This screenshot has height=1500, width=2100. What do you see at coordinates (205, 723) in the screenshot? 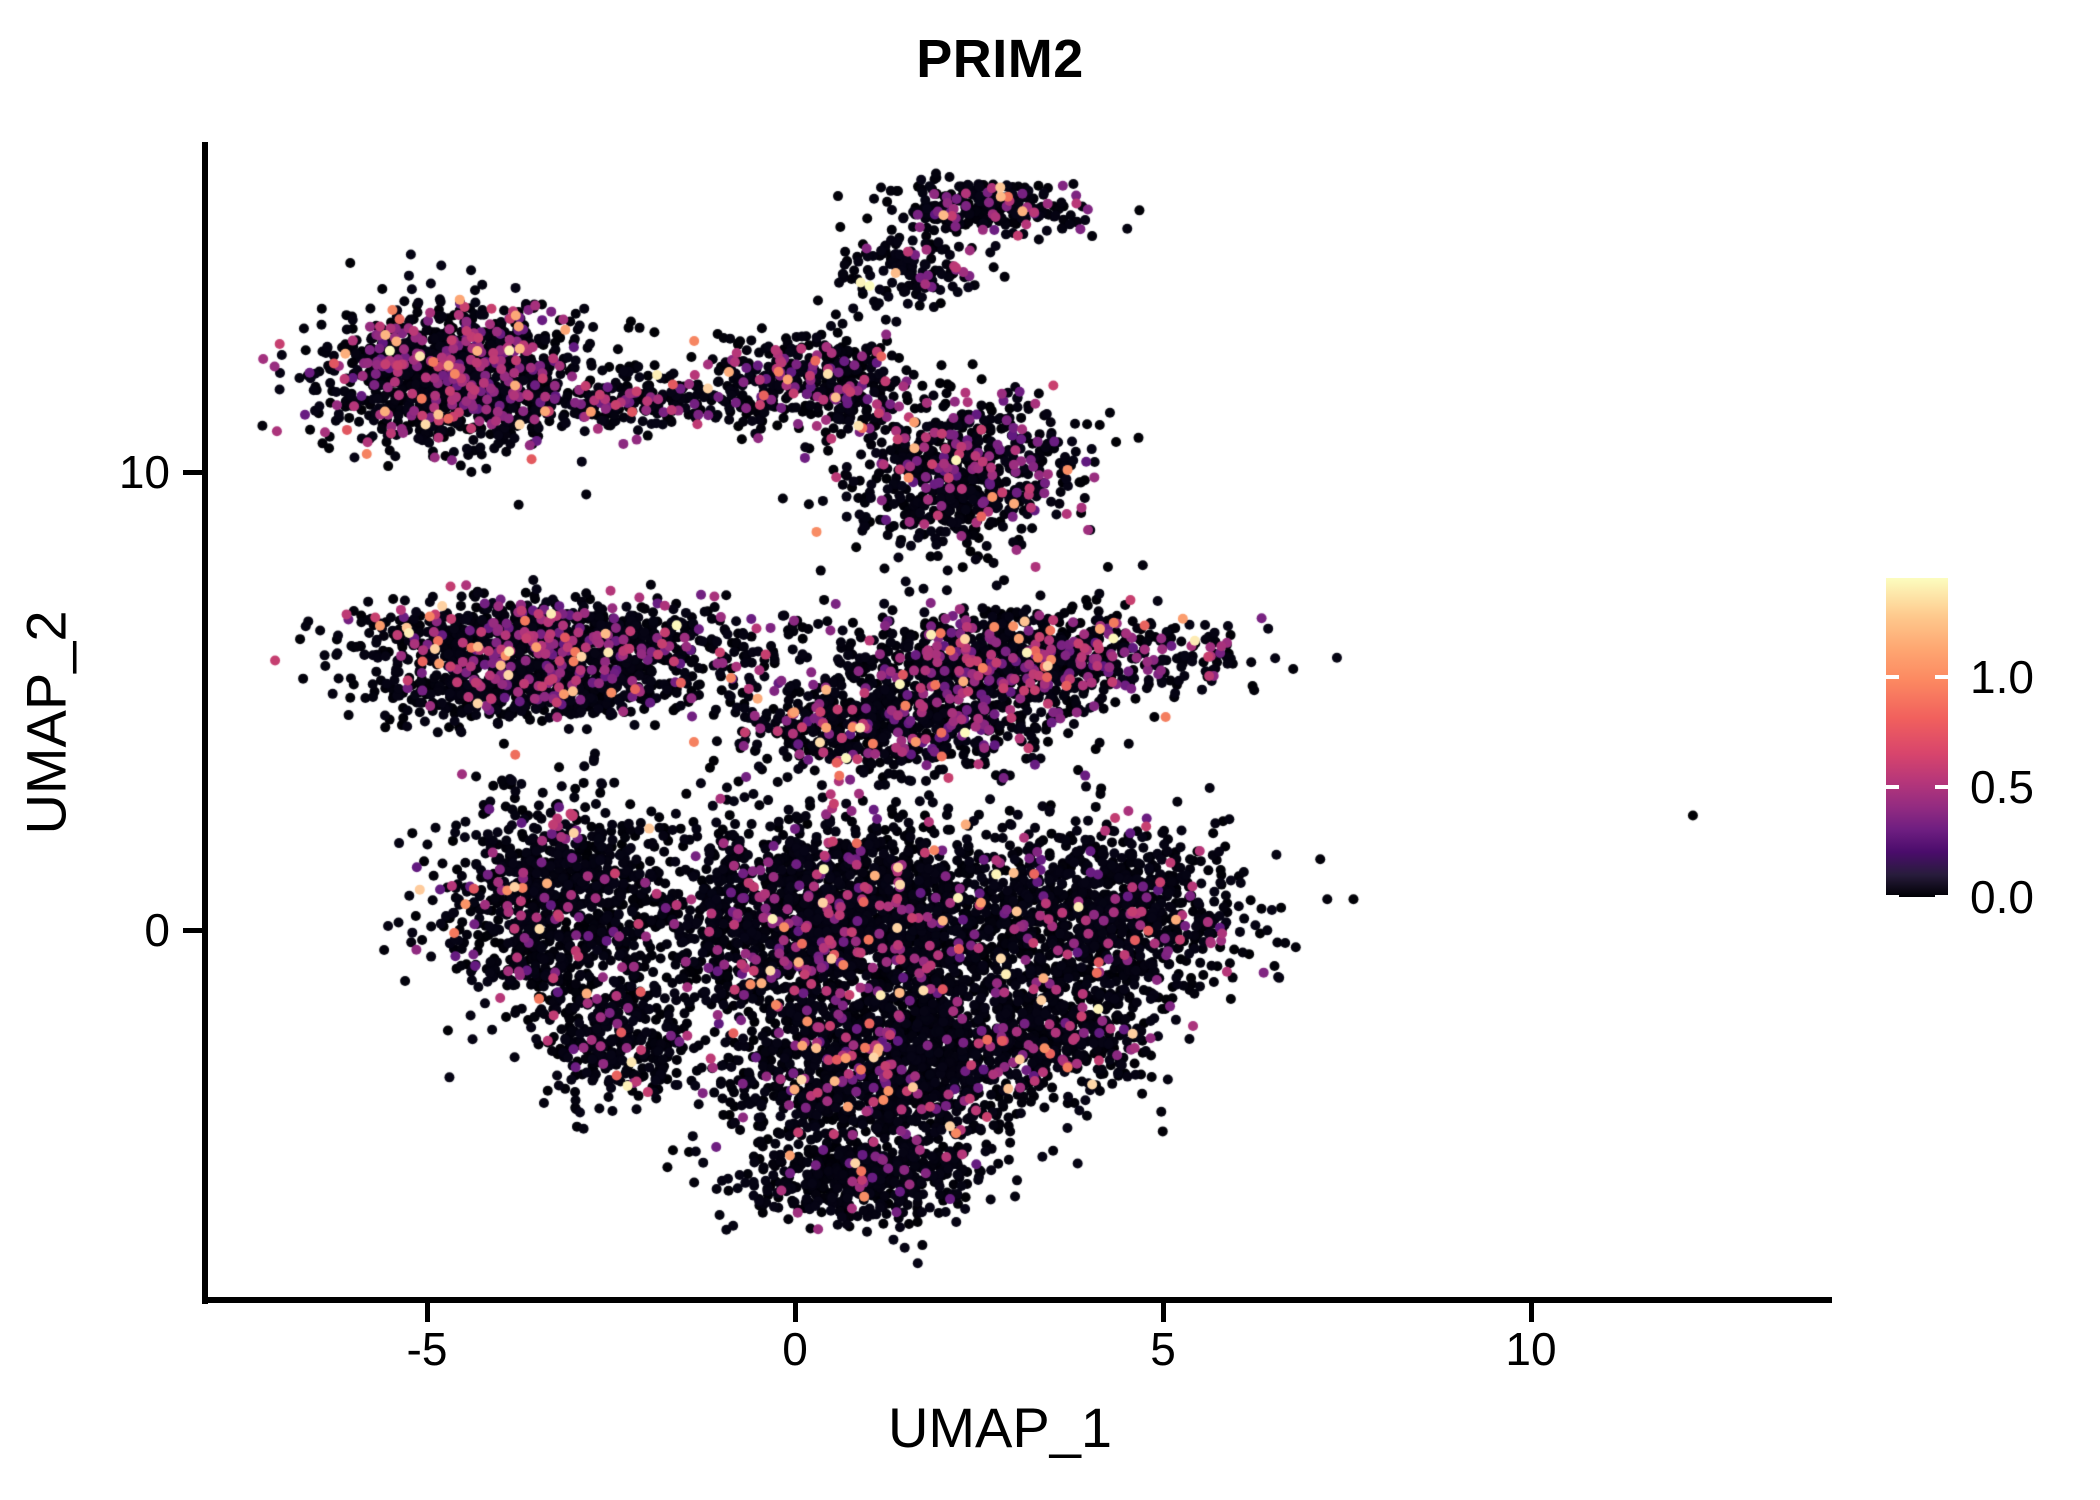
I see `y-axis-line` at bounding box center [205, 723].